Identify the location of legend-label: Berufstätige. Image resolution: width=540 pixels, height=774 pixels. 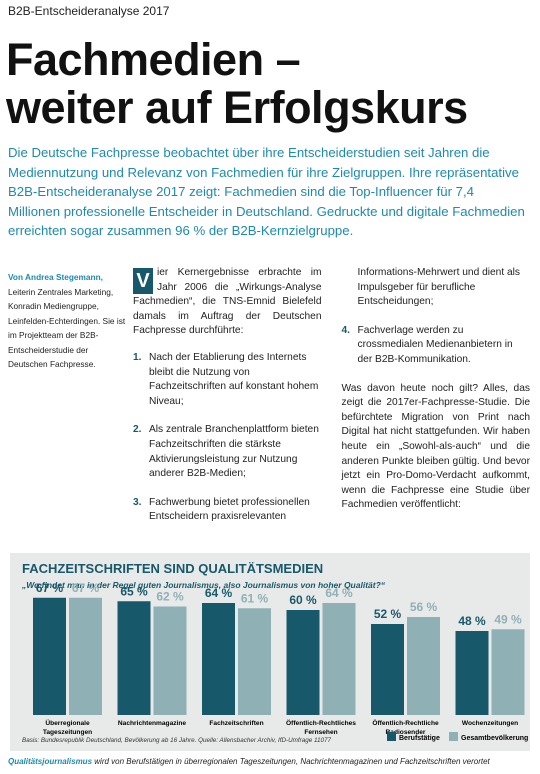
(419, 738).